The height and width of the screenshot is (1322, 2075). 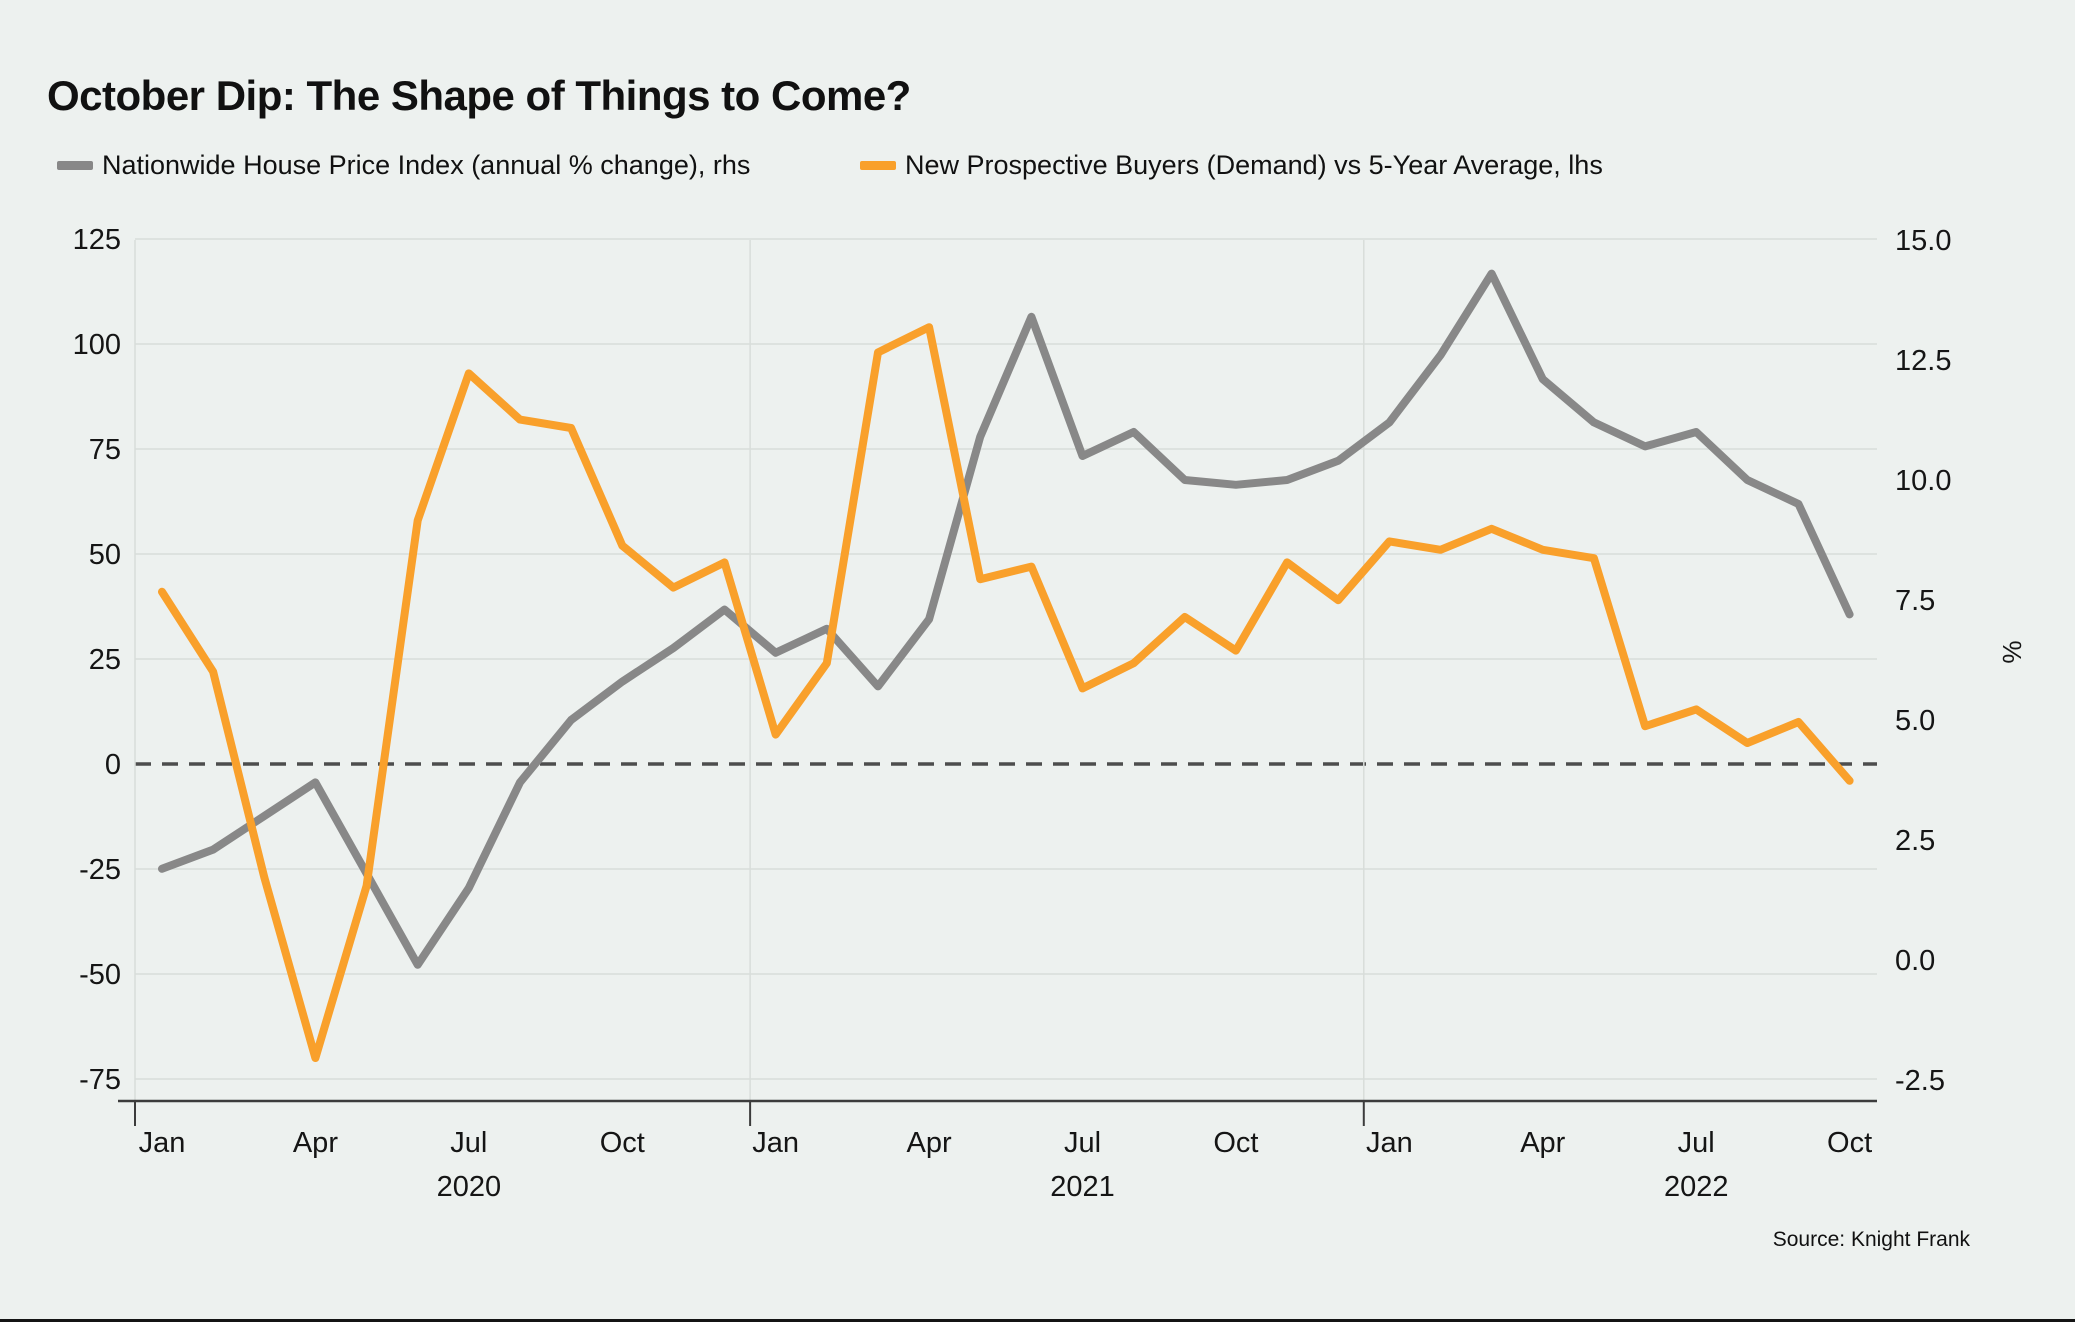 What do you see at coordinates (105, 660) in the screenshot?
I see `y-left-tick-label: 25` at bounding box center [105, 660].